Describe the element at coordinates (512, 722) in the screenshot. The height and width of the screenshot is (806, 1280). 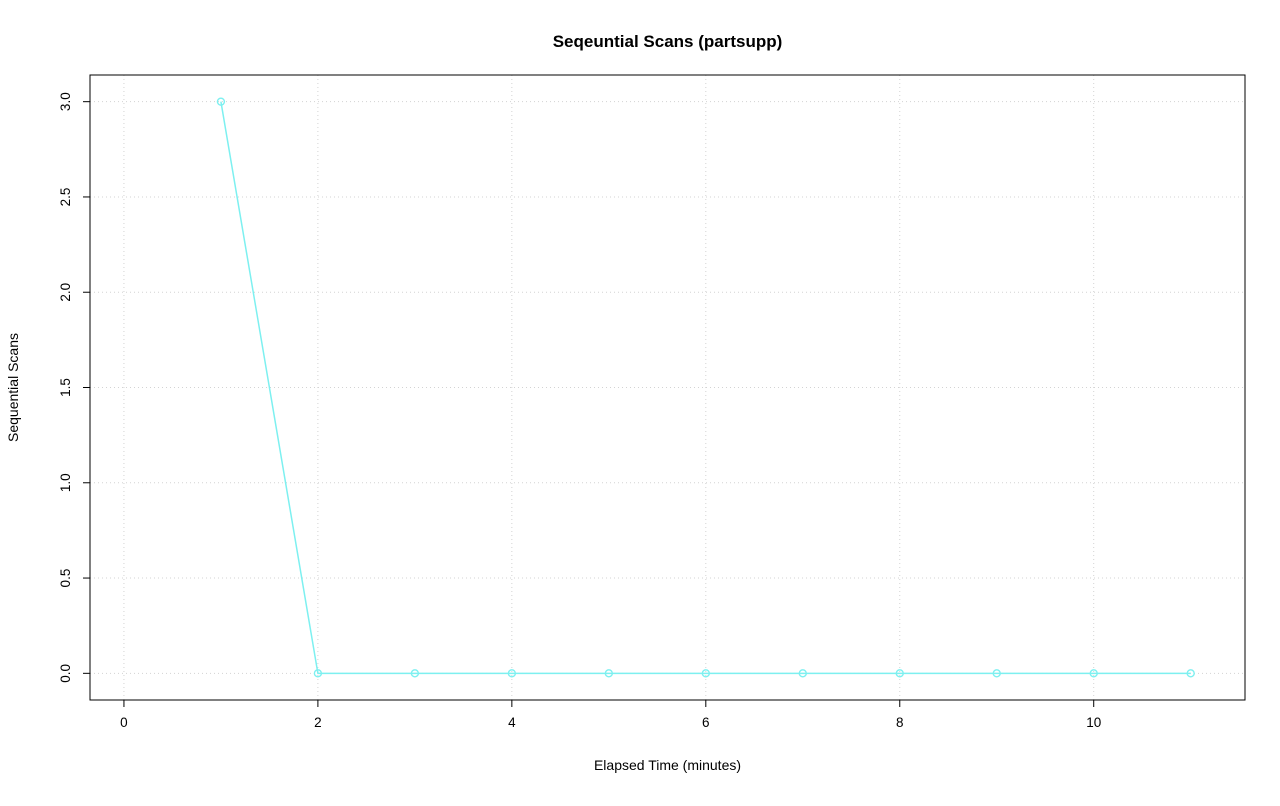
I see `x-tick-label: 4` at that location.